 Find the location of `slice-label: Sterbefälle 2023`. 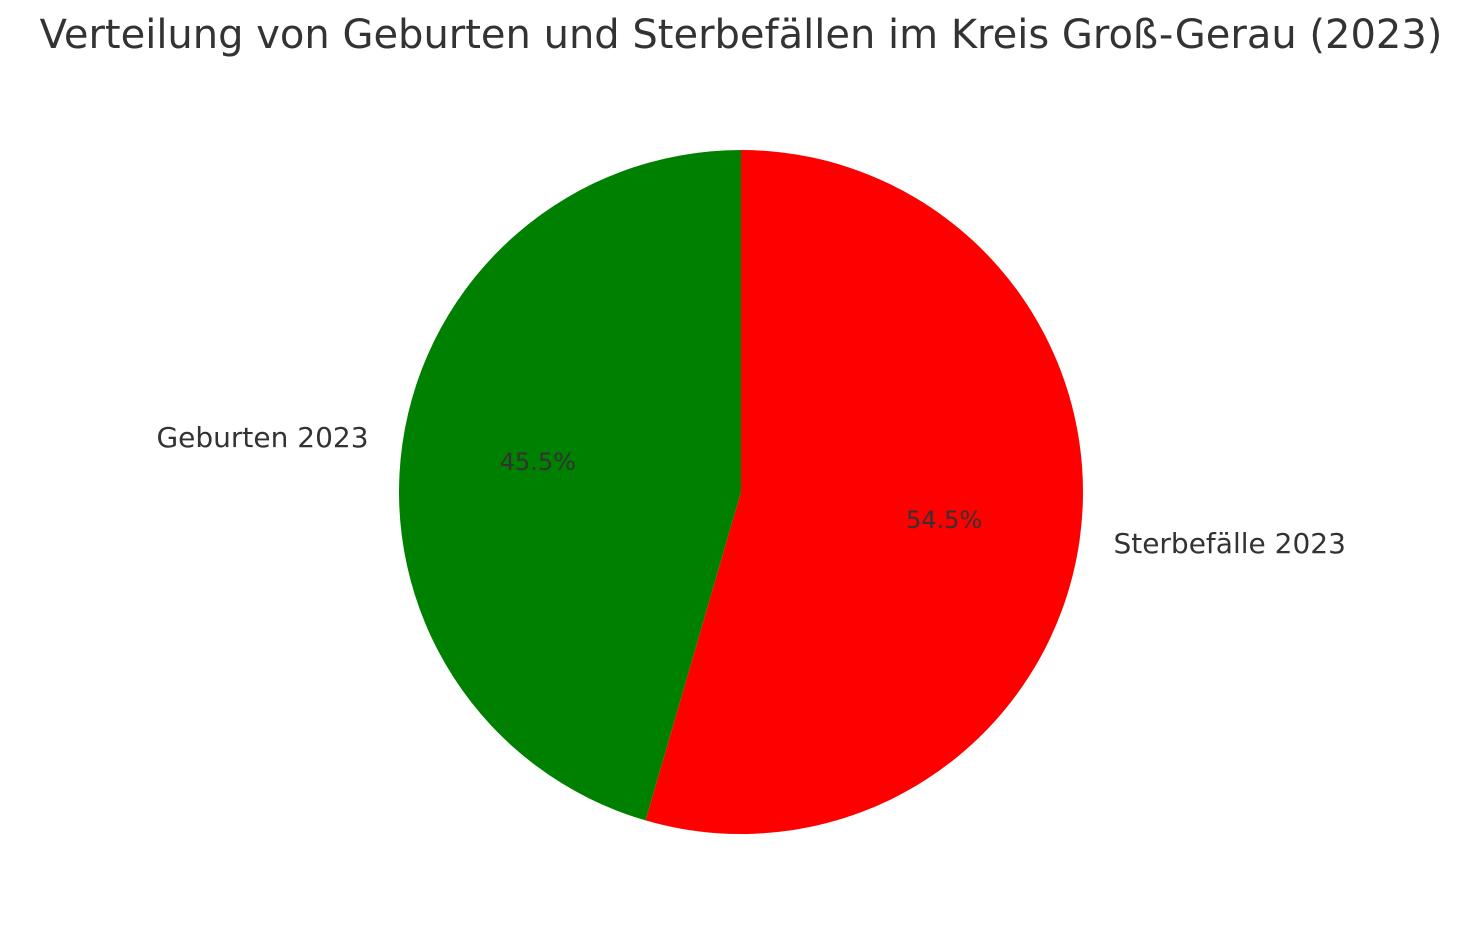

slice-label: Sterbefälle 2023 is located at coordinates (1229, 543).